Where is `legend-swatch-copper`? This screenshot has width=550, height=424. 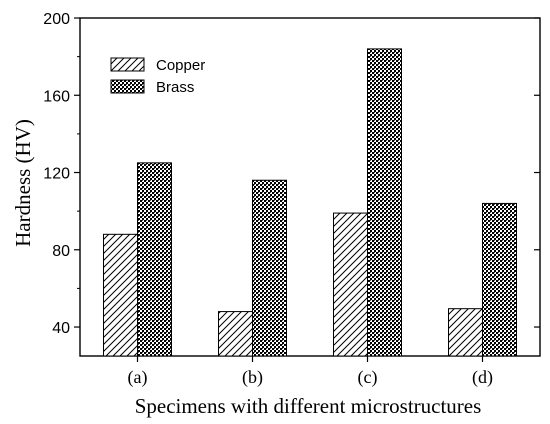 legend-swatch-copper is located at coordinates (127, 64).